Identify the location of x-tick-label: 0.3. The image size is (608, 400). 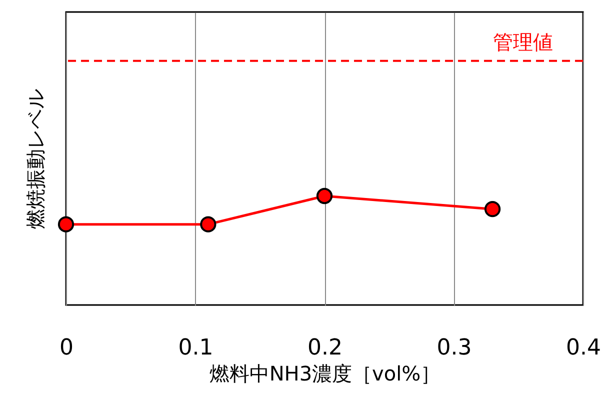
(454, 348).